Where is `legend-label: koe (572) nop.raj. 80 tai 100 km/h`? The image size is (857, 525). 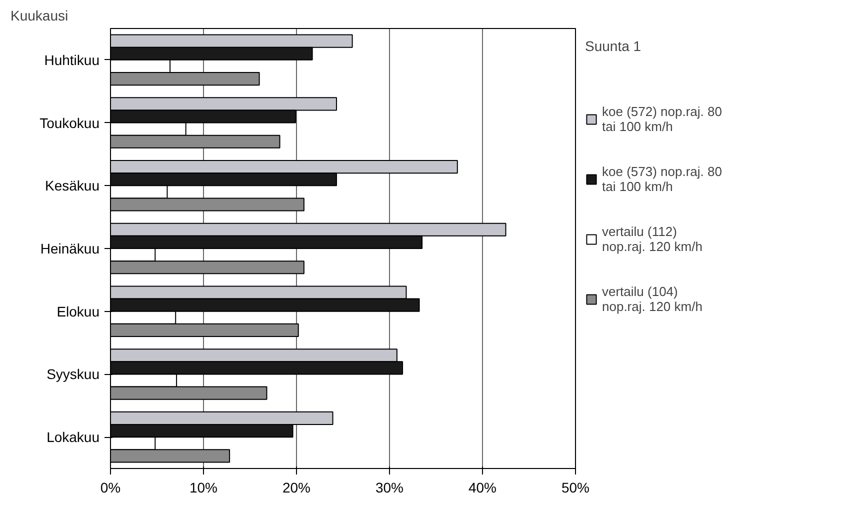 legend-label: koe (572) nop.raj. 80 tai 100 km/h is located at coordinates (662, 119).